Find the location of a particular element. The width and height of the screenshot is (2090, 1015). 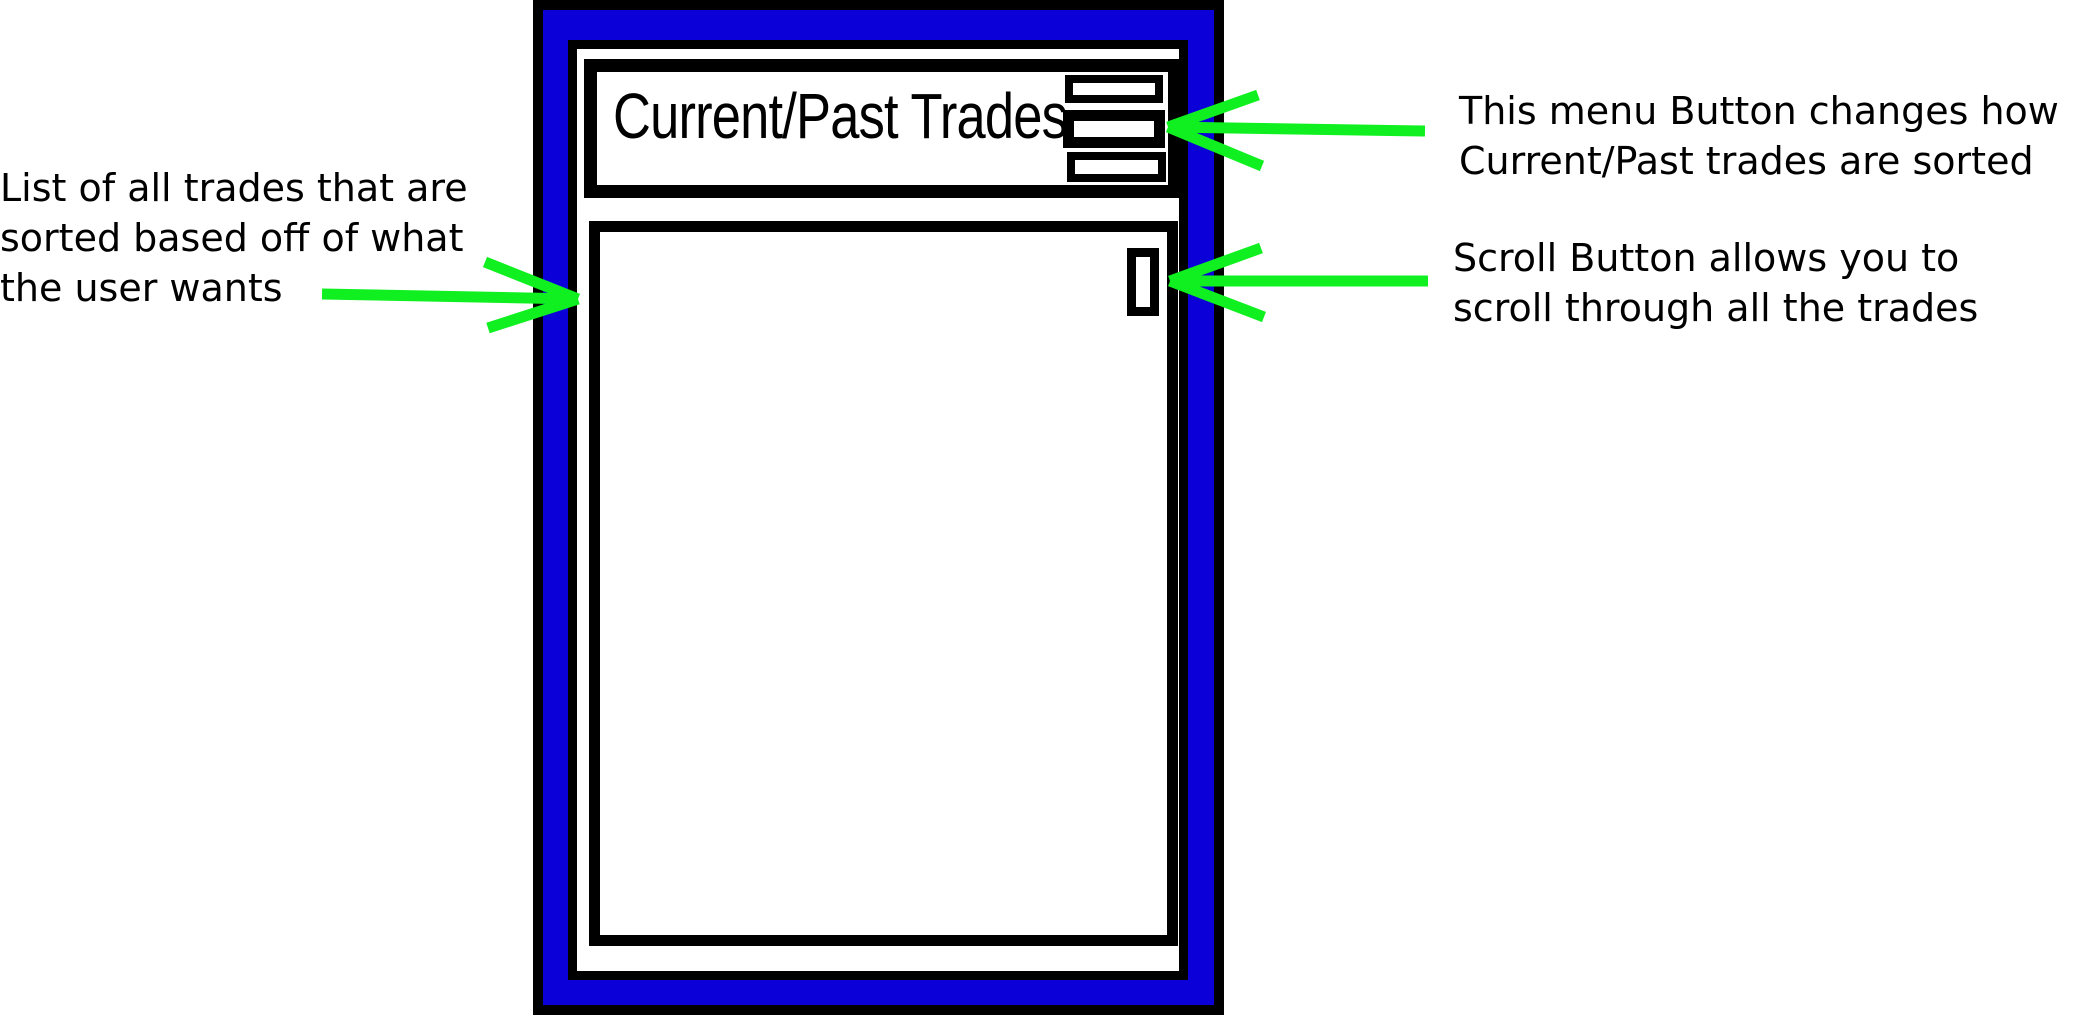

menu-bar-middle is located at coordinates (1114, 129).